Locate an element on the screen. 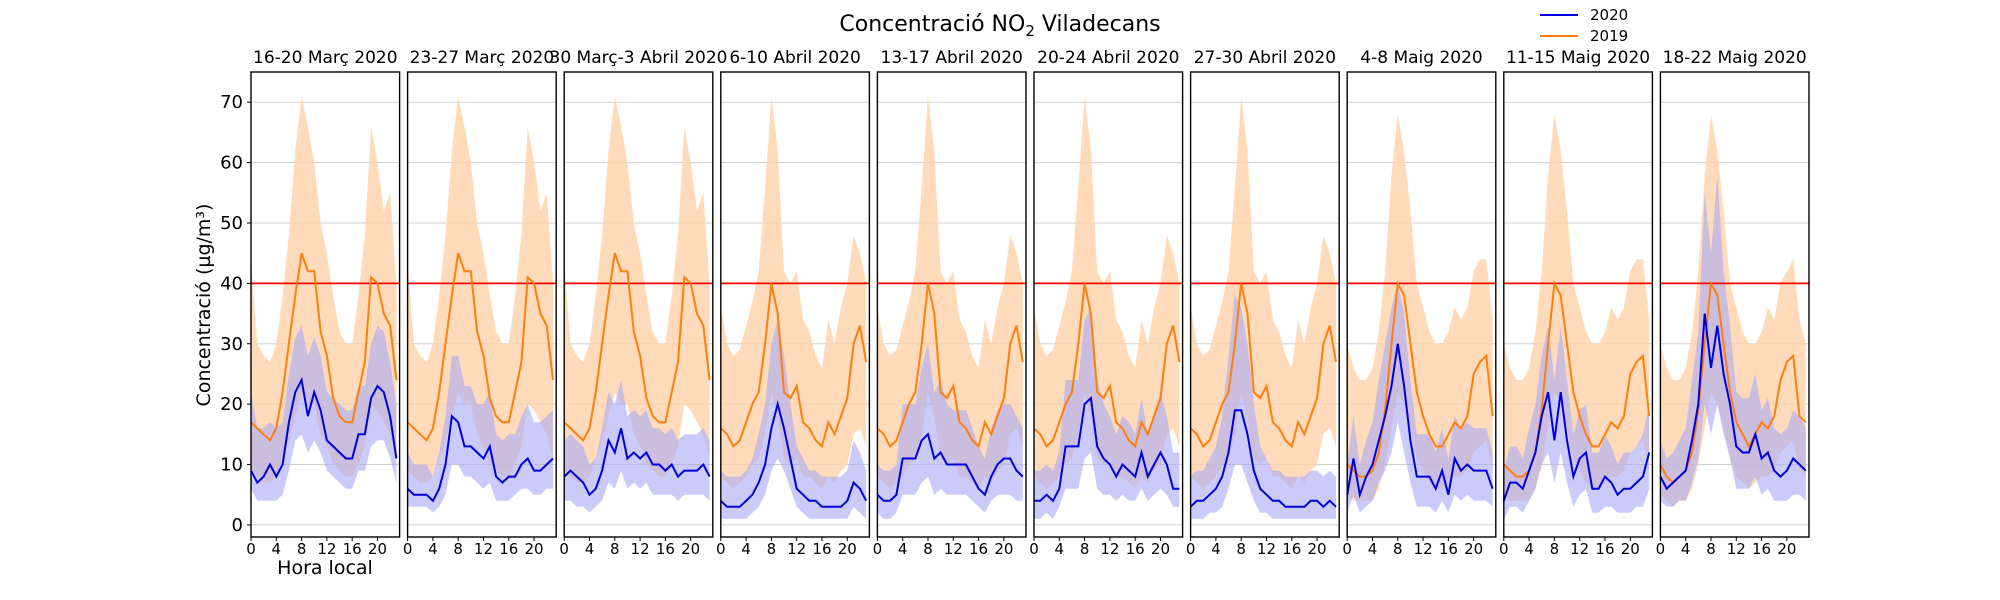  panel-title: 16-20 Març 2020 is located at coordinates (325, 58).